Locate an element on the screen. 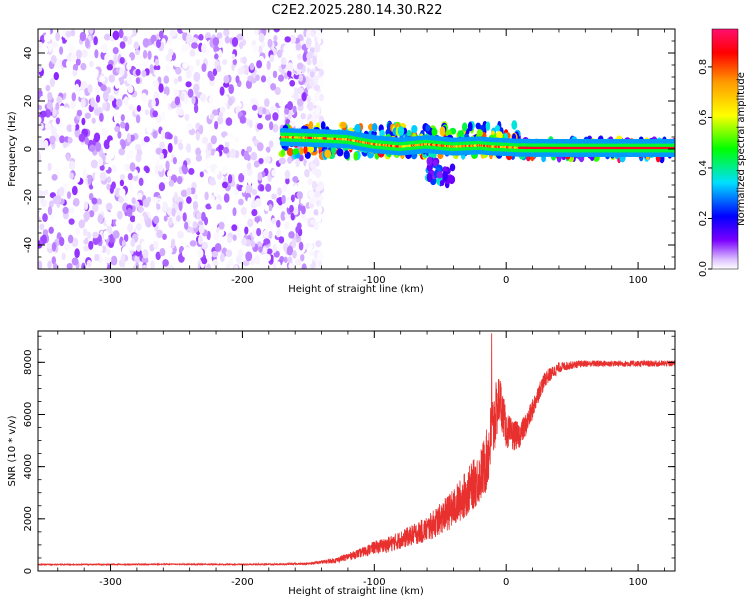 Image resolution: width=750 pixels, height=600 pixels. spectrogram-y-tick-label: -20 is located at coordinates (28, 197).